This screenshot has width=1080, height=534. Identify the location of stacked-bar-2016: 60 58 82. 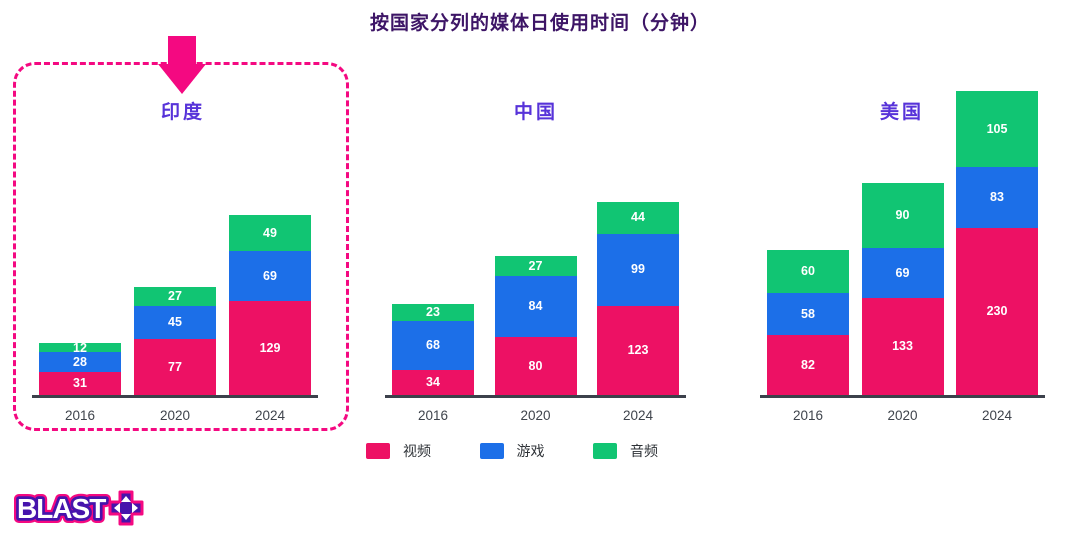
(808, 322).